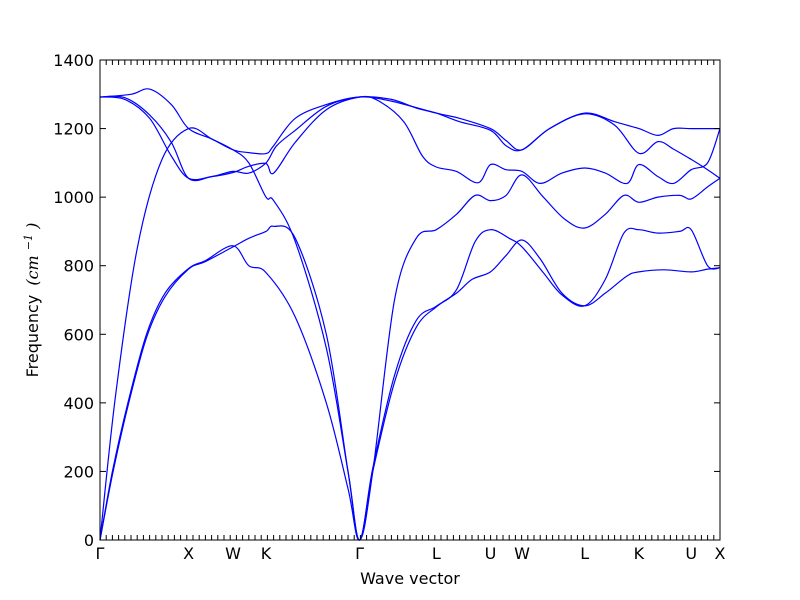 This screenshot has height=600, width=800. Describe the element at coordinates (32, 336) in the screenshot. I see `y-axis-label-text: Frequency` at that location.